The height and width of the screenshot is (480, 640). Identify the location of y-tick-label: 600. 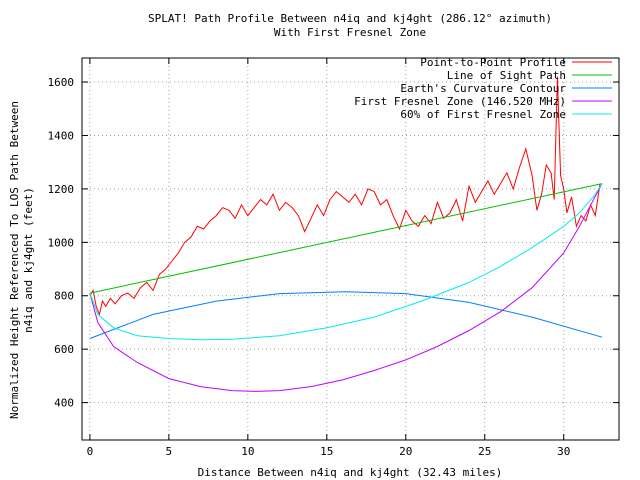
(64, 349).